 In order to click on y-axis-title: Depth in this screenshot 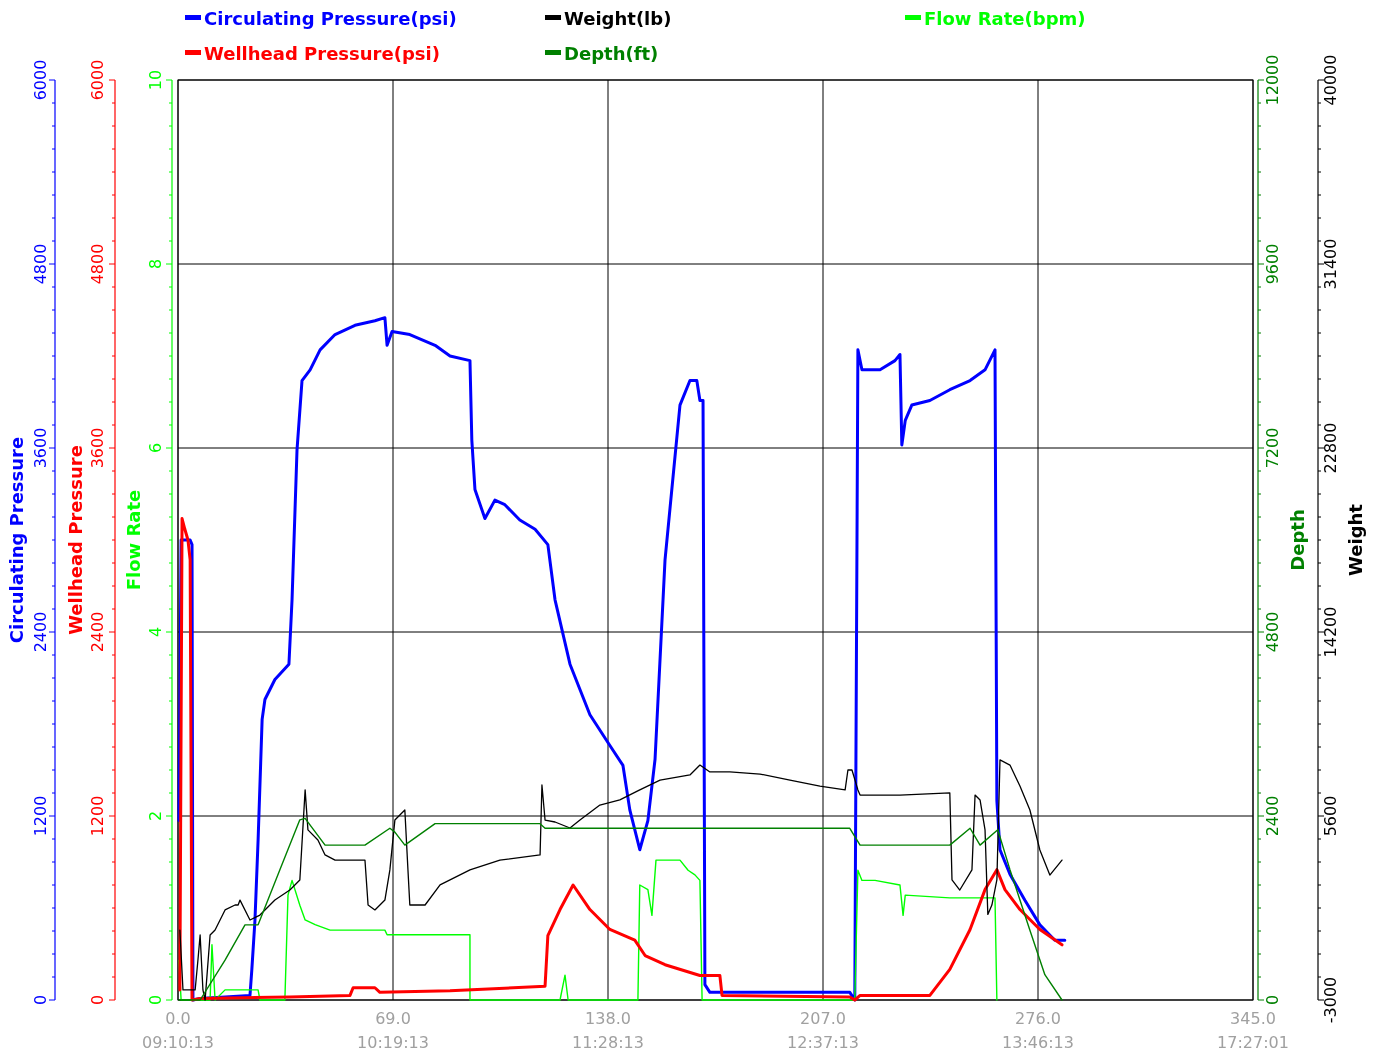, I will do `click(1297, 540)`.